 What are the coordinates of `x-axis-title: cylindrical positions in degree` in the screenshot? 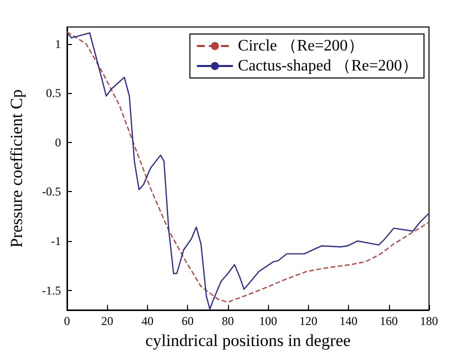 It's located at (248, 340).